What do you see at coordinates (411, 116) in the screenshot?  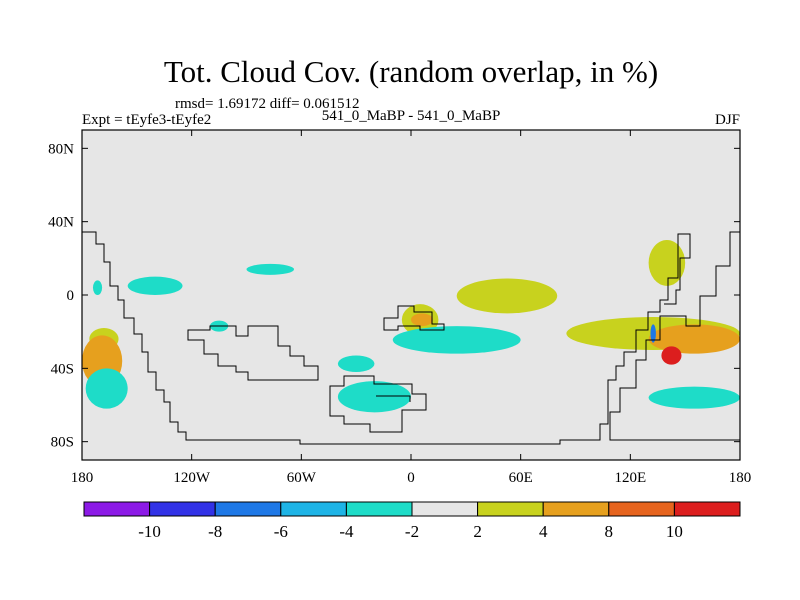 I see `comparison-label: 541_0_MaBP - 541_0_MaBP` at bounding box center [411, 116].